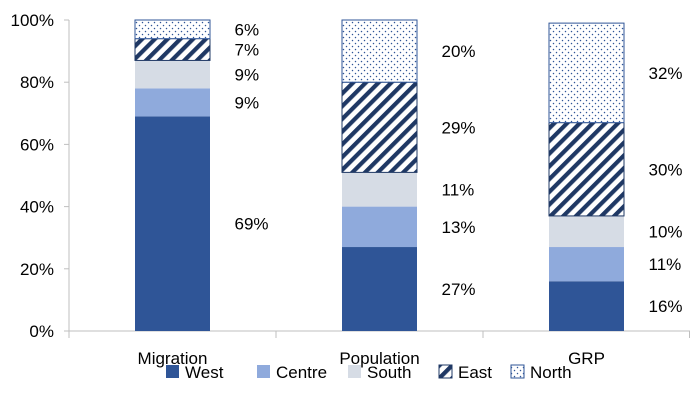 The width and height of the screenshot is (690, 412). I want to click on data-label-east-grp: 30%, so click(666, 169).